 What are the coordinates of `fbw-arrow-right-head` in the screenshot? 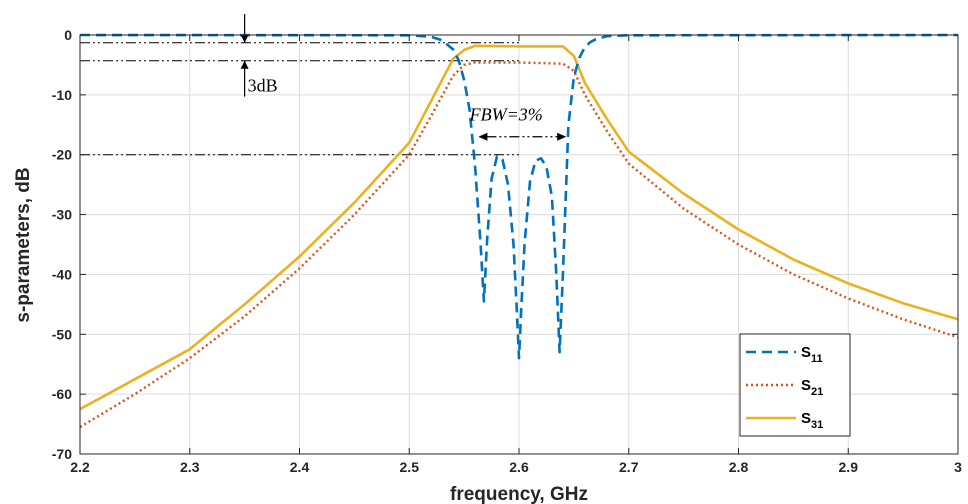 It's located at (562, 136).